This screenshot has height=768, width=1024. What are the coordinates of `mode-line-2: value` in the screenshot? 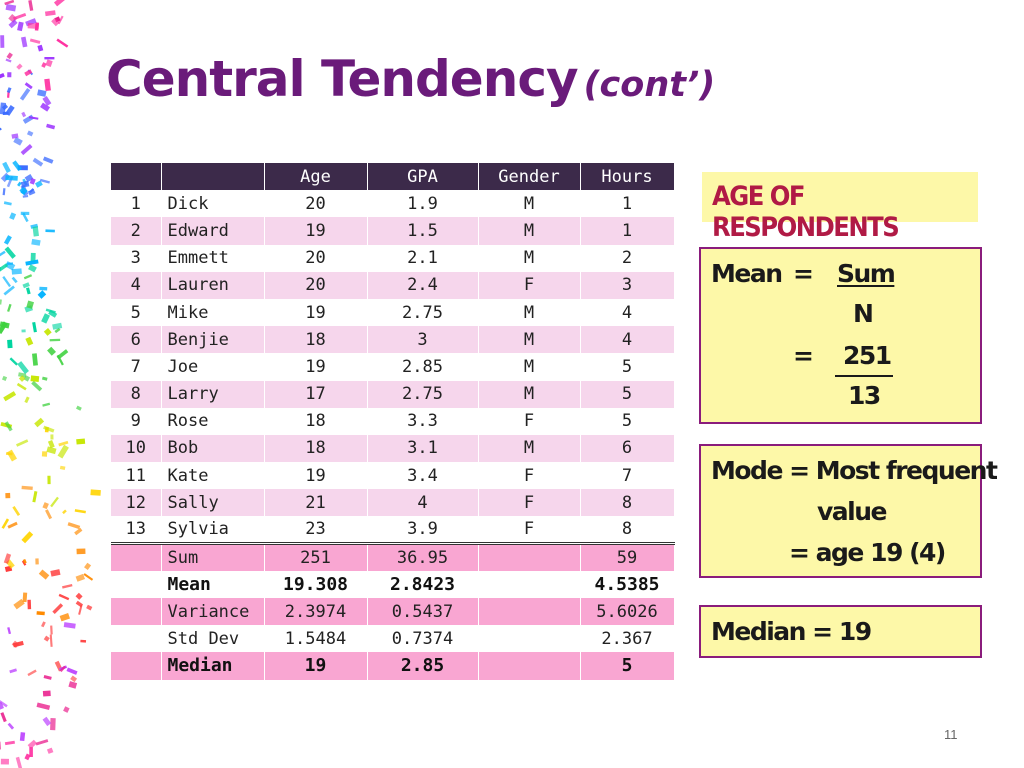 It's located at (852, 511).